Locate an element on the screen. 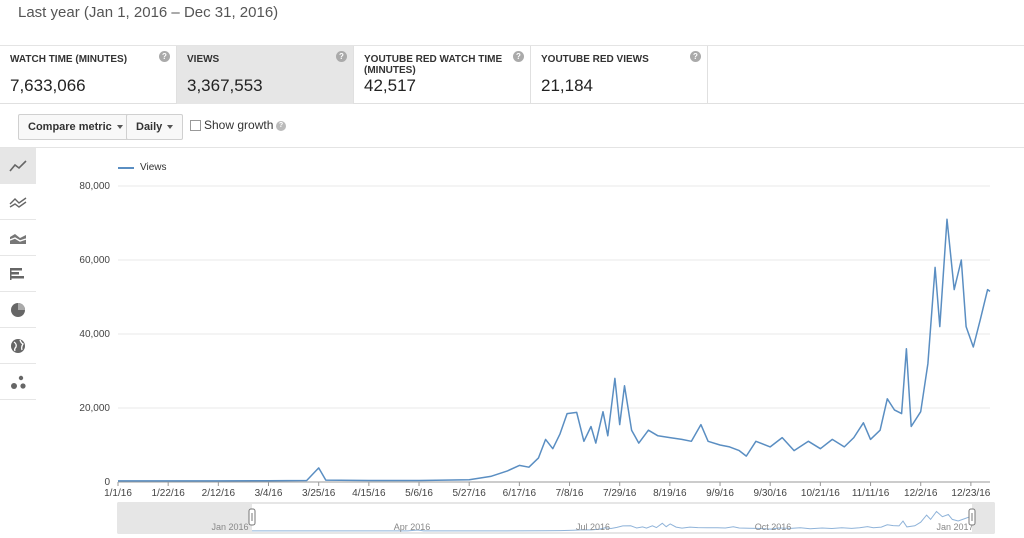  compare-metric-label: Compare metric is located at coordinates (70, 127).